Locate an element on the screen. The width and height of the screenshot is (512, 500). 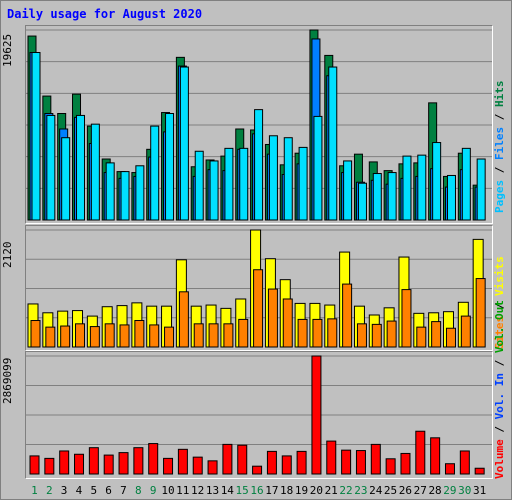
x-tick-label-day: 2 is located at coordinates (49, 490).